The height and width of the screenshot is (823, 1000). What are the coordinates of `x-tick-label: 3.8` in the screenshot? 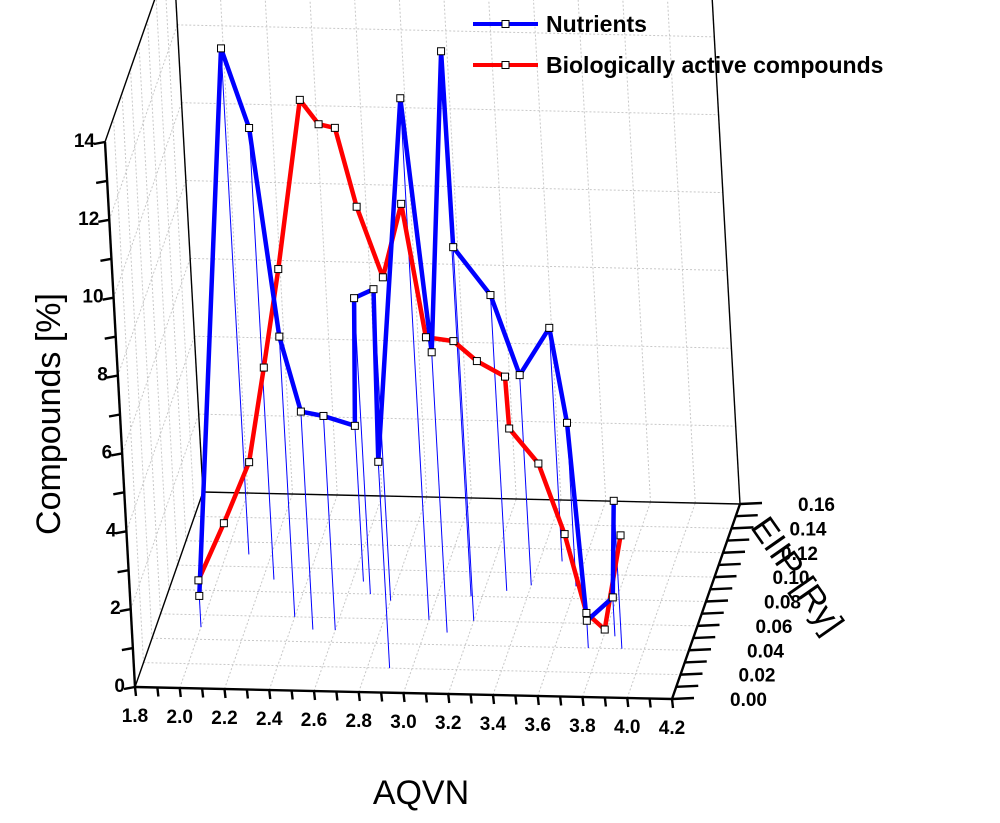 It's located at (582, 726).